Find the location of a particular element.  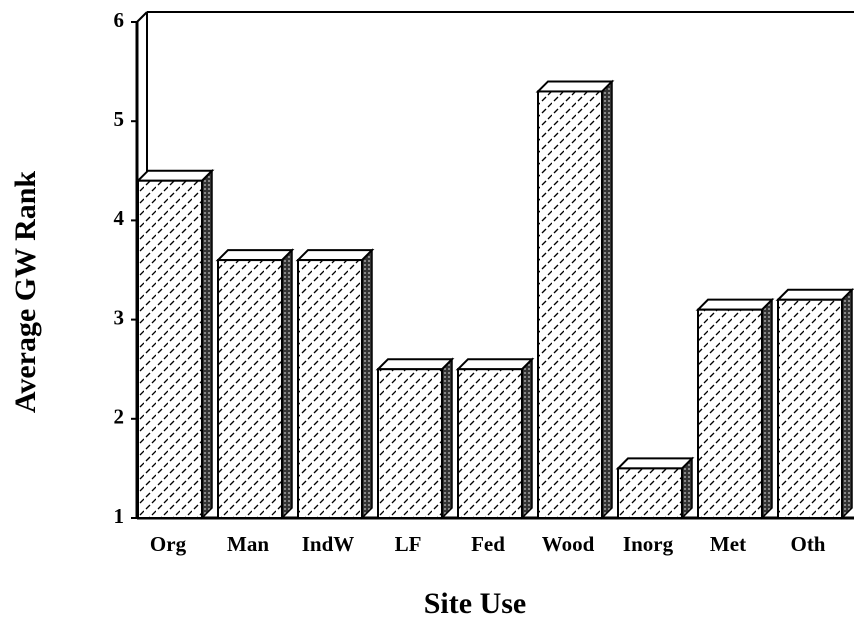

y-tick-label: 2 is located at coordinates (119, 417).